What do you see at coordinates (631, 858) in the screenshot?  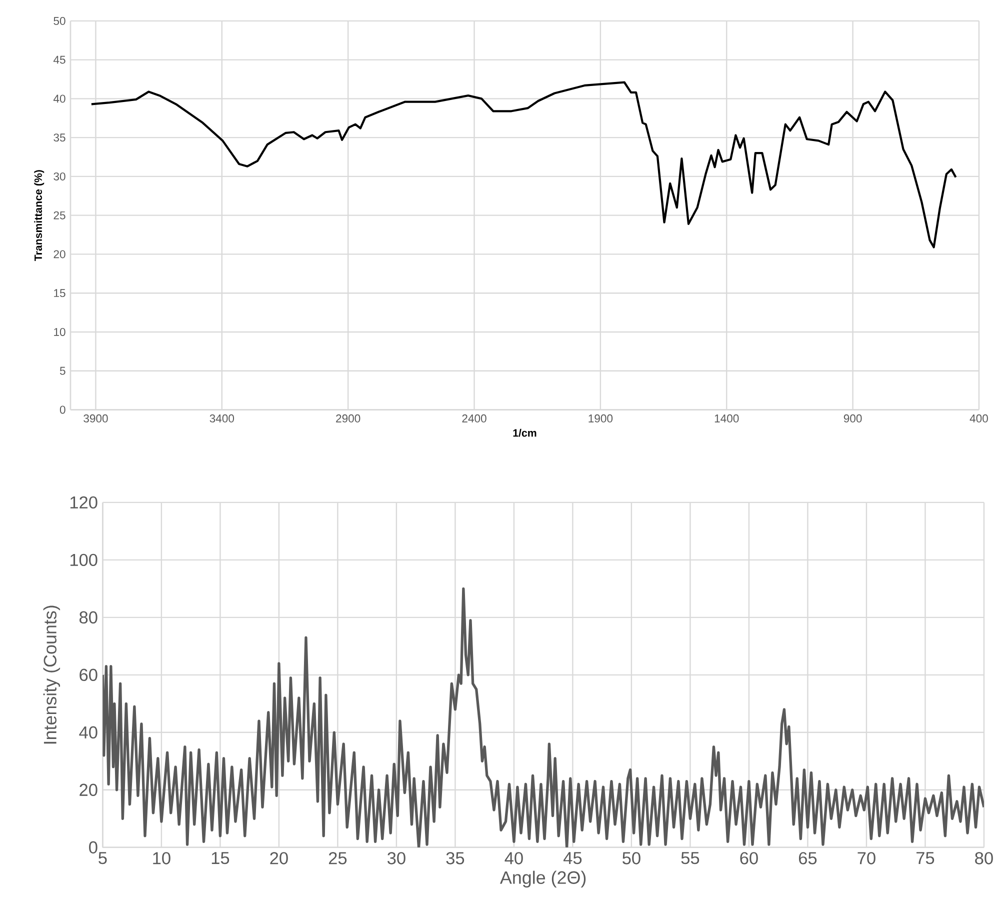 I see `x-tick-label: 50` at bounding box center [631, 858].